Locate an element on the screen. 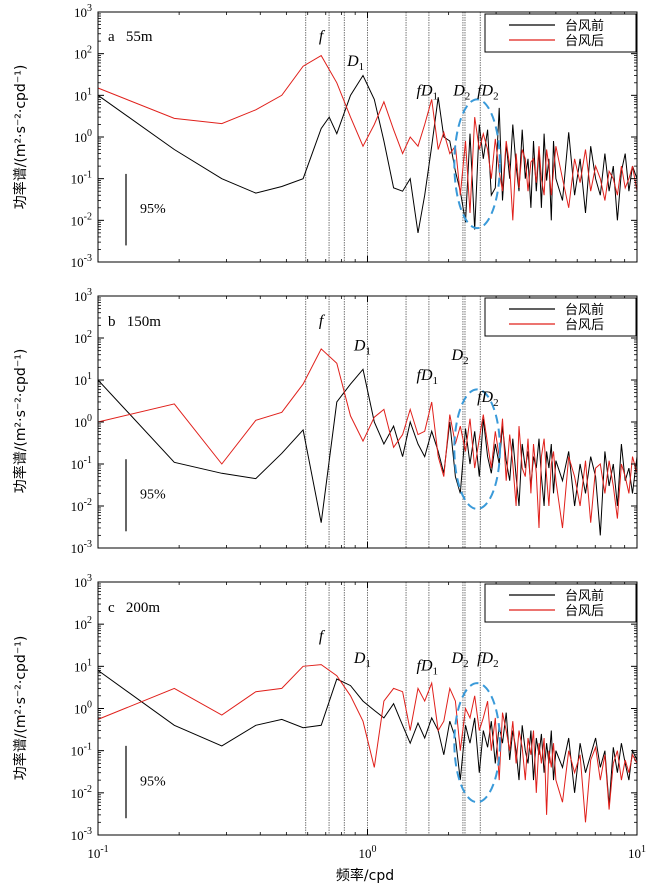  legend-label: 台风前 is located at coordinates (584, 310).